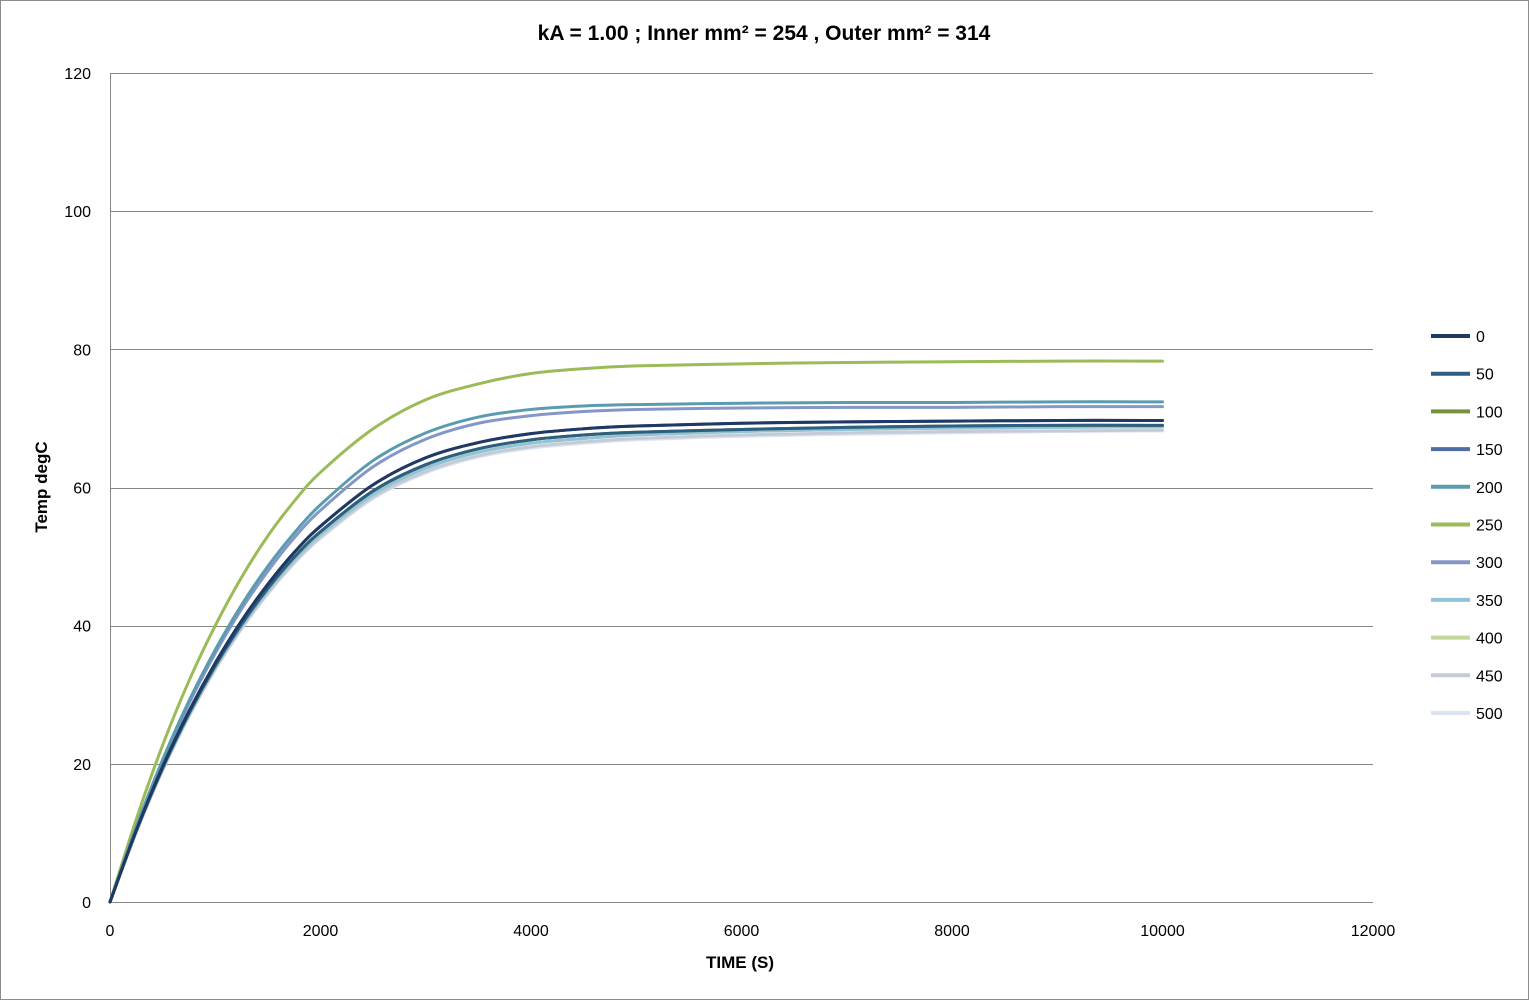 The width and height of the screenshot is (1529, 1000). I want to click on legend-item: 0, so click(1458, 337).